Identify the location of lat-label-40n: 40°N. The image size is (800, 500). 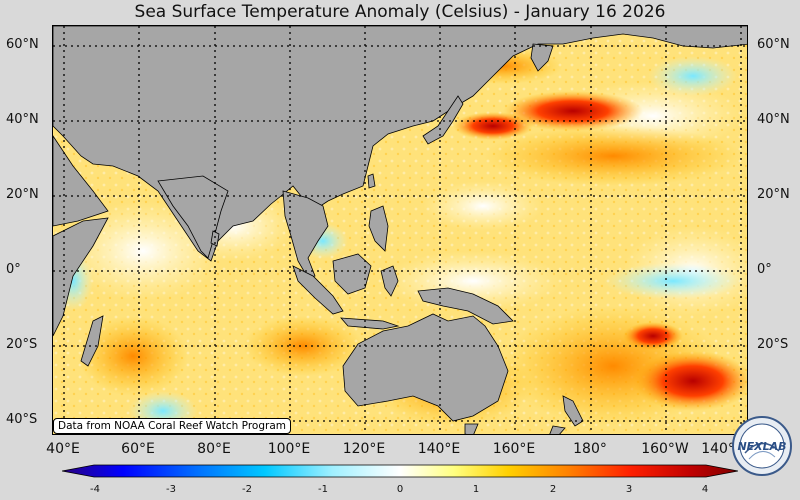
(22, 119).